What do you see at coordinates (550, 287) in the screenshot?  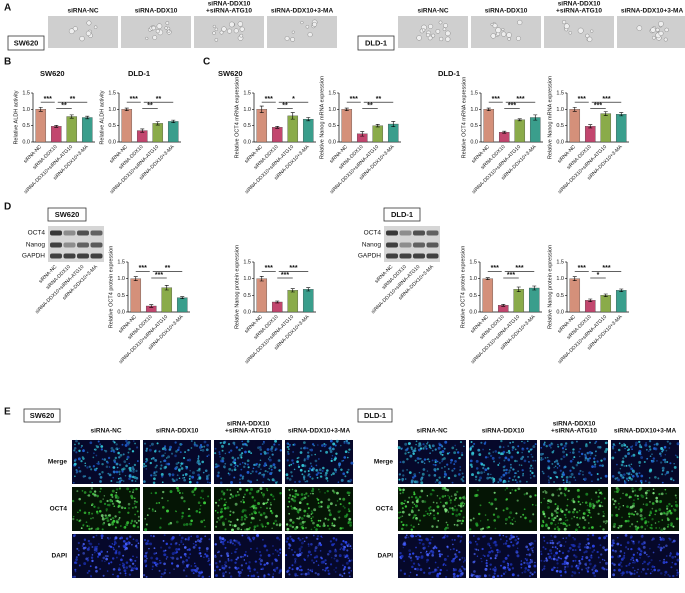 I see `y-axis-label: Relative Nanog protein expression` at bounding box center [550, 287].